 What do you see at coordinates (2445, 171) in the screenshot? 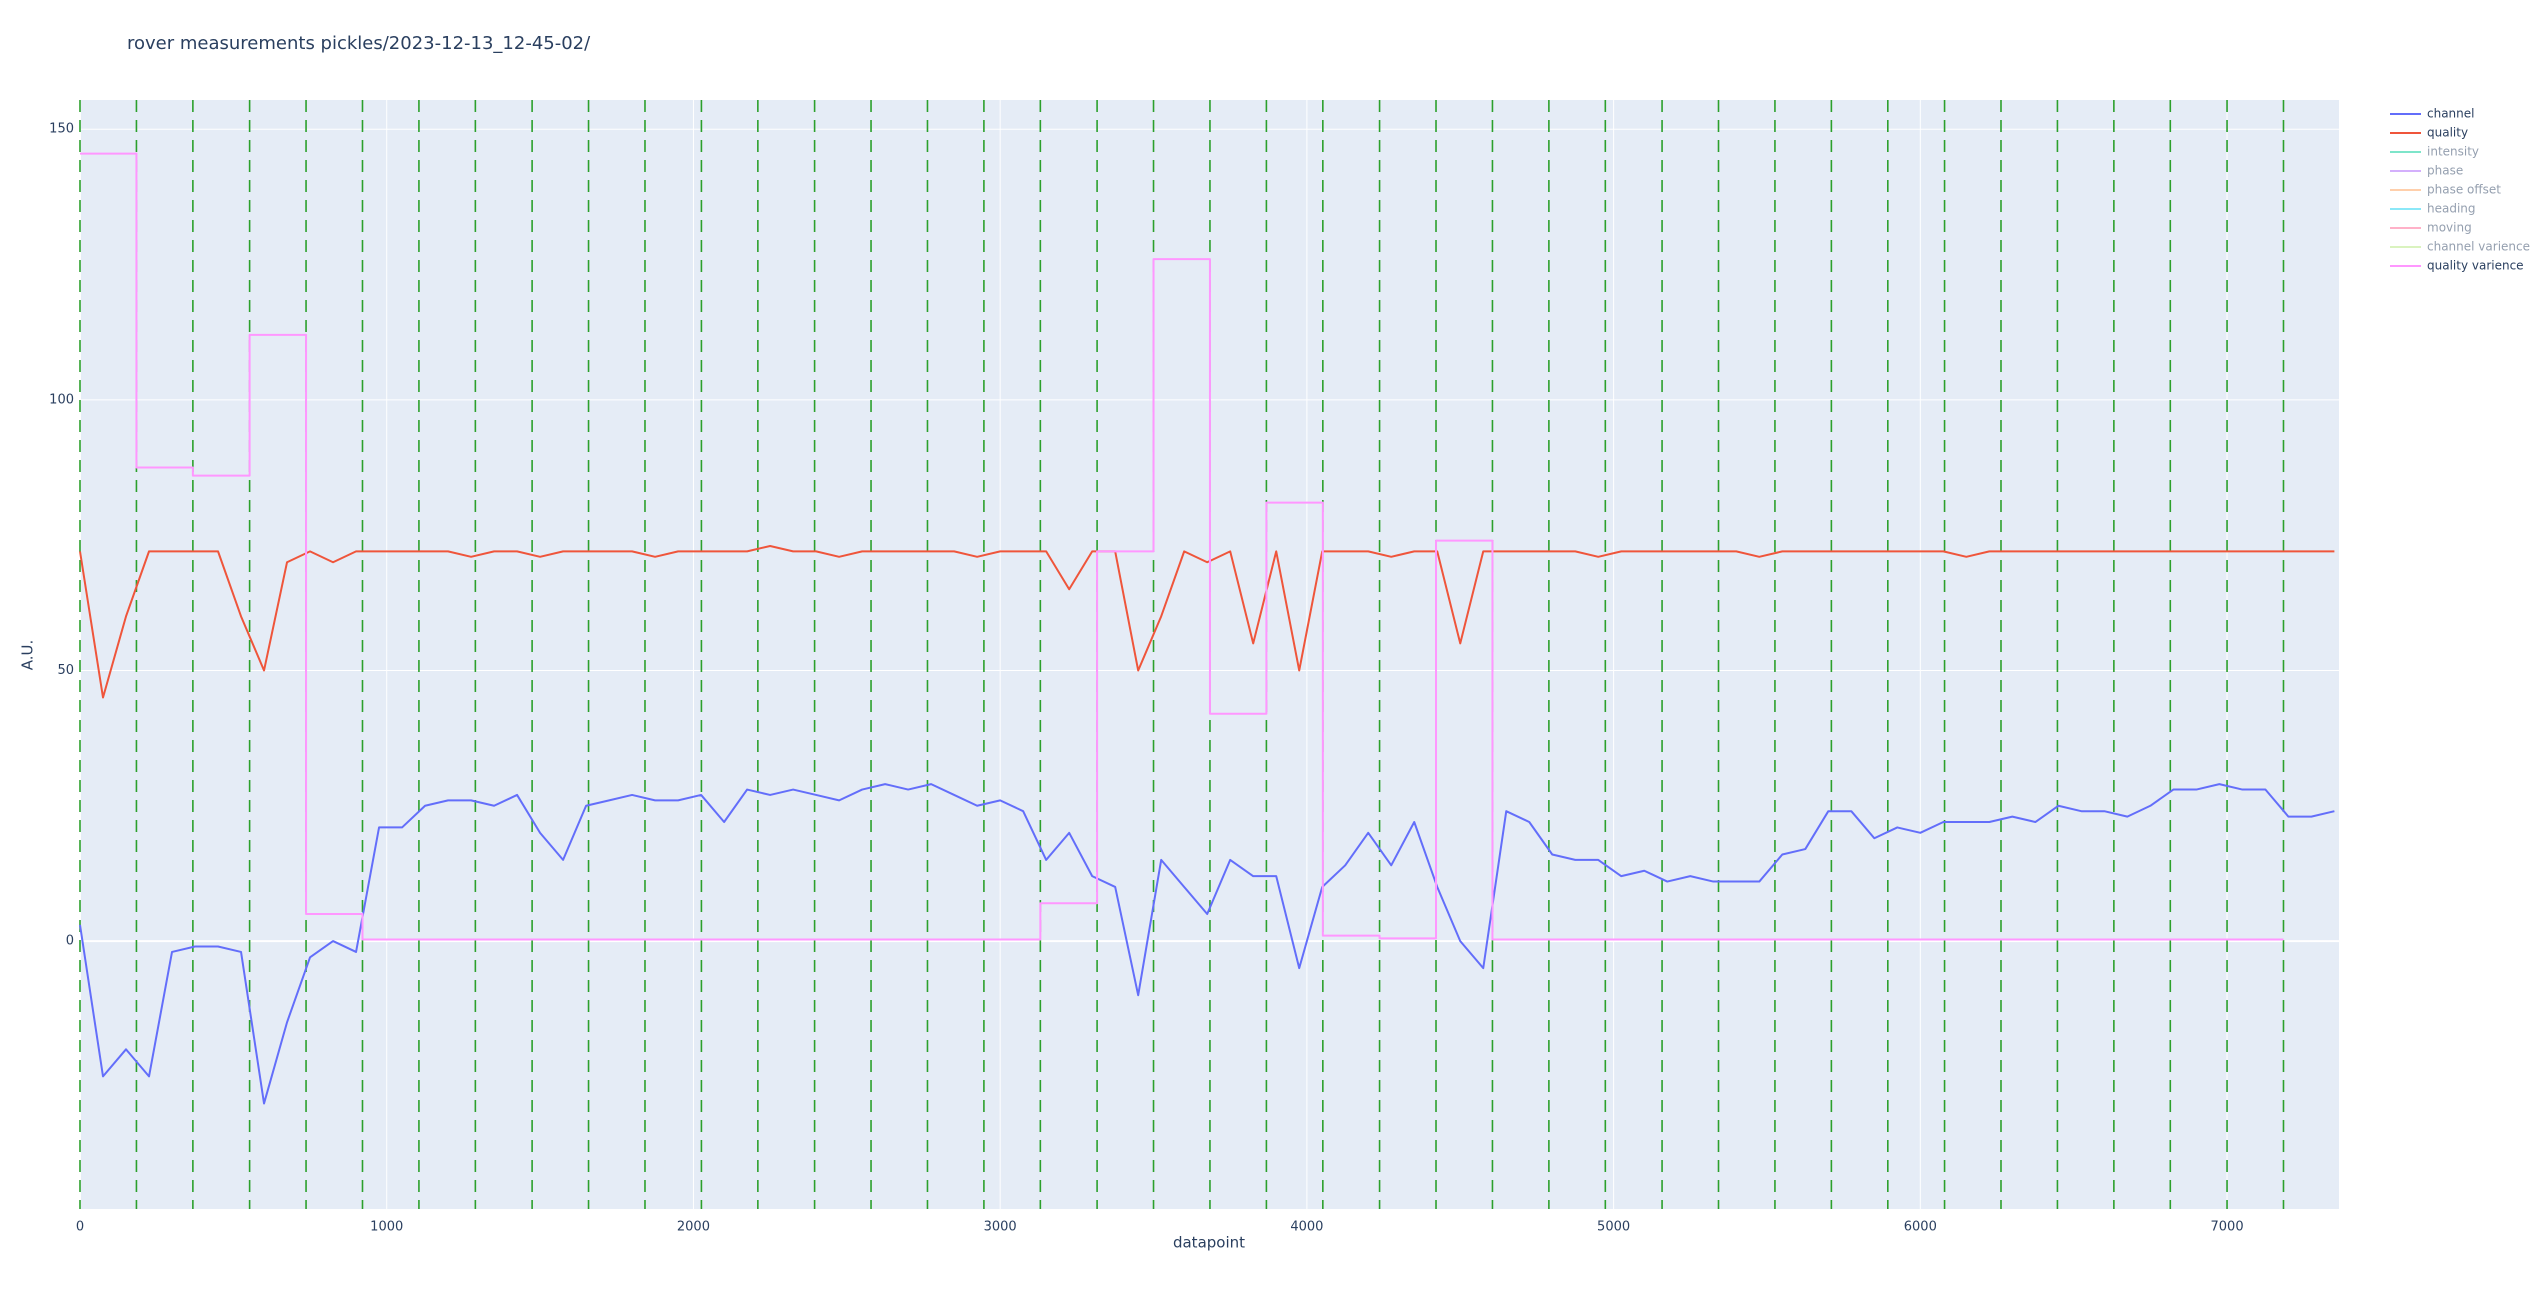
I see `legend-label: phase` at bounding box center [2445, 171].